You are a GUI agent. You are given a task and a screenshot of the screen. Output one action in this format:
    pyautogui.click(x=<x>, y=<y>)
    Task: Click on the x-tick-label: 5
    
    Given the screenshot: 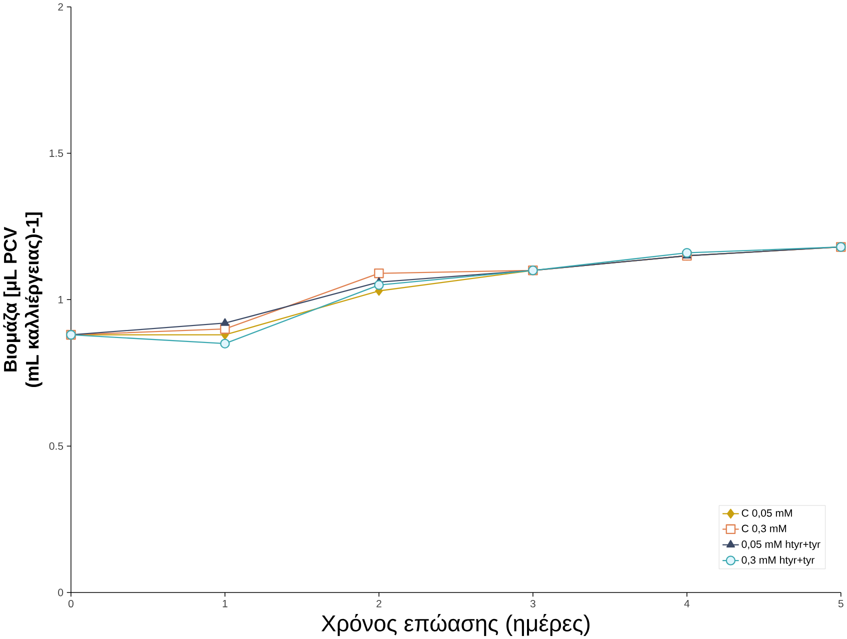 What is the action you would take?
    pyautogui.click(x=841, y=604)
    